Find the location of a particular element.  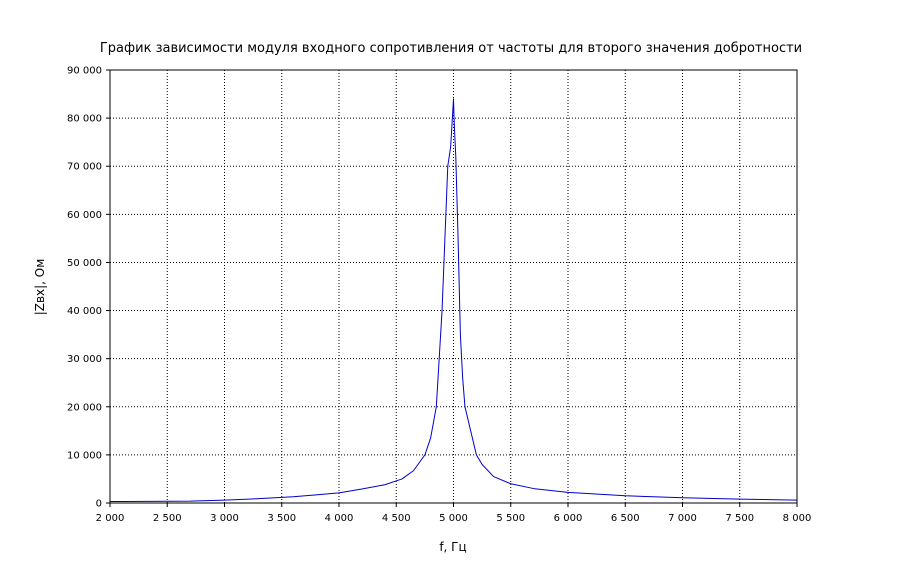

x-tick-label: 7 500 is located at coordinates (739, 518).